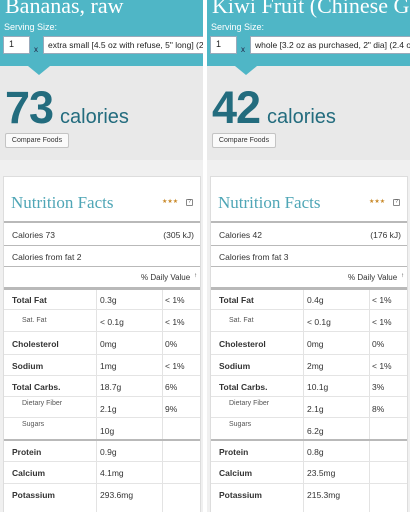 This screenshot has height=512, width=410. Describe the element at coordinates (178, 235) in the screenshot. I see `kilojoules-text: (305 kJ)` at that location.